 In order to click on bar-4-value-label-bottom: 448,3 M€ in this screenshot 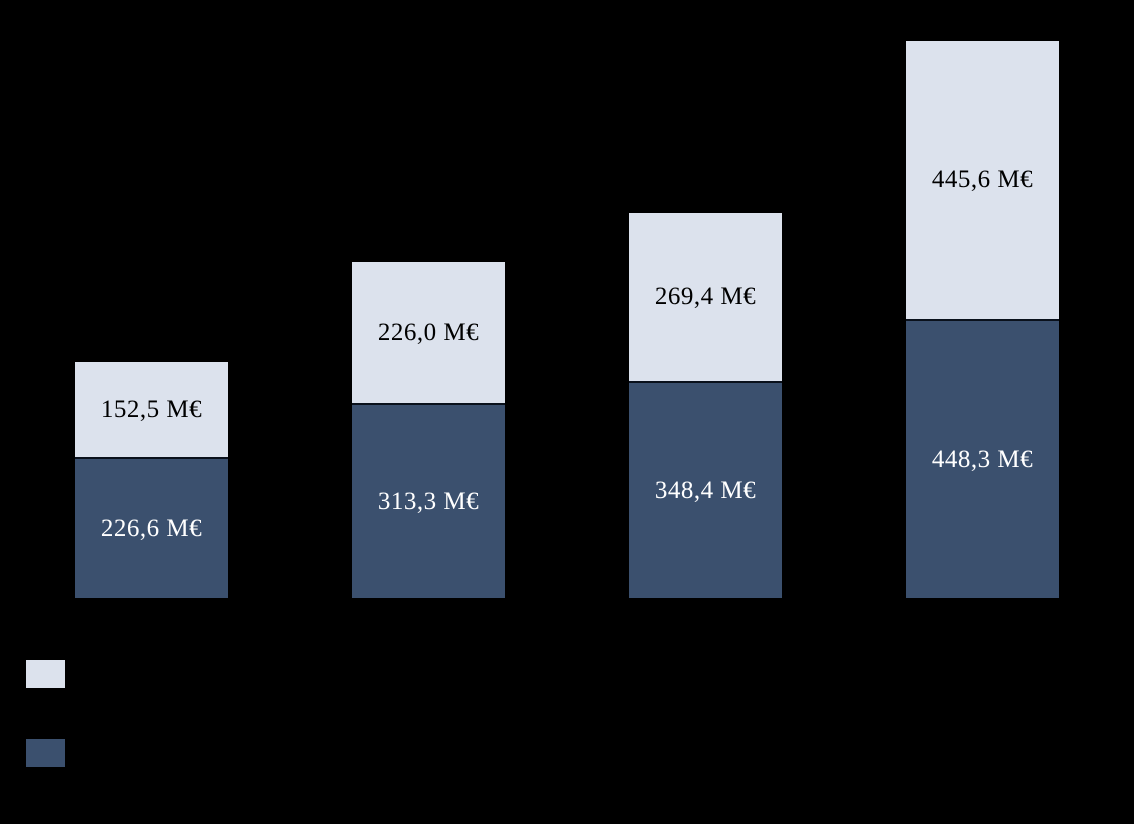, I will do `click(982, 459)`.